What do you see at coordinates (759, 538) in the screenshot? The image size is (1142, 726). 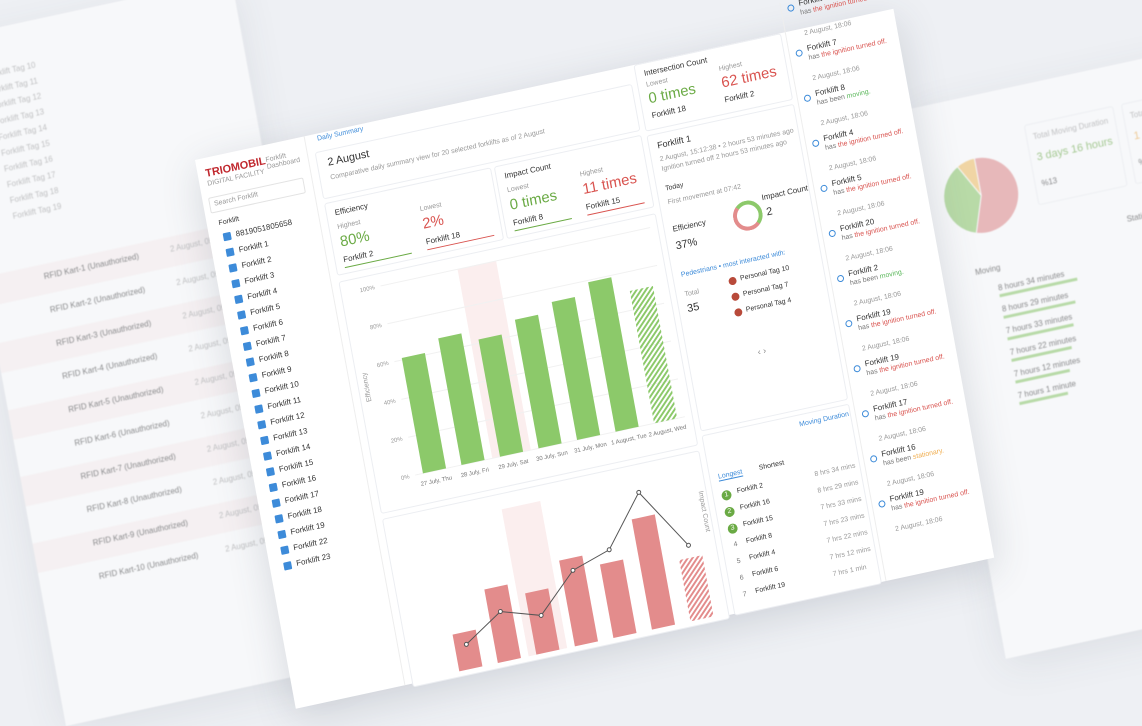 I see `row-name: Forklift 8` at bounding box center [759, 538].